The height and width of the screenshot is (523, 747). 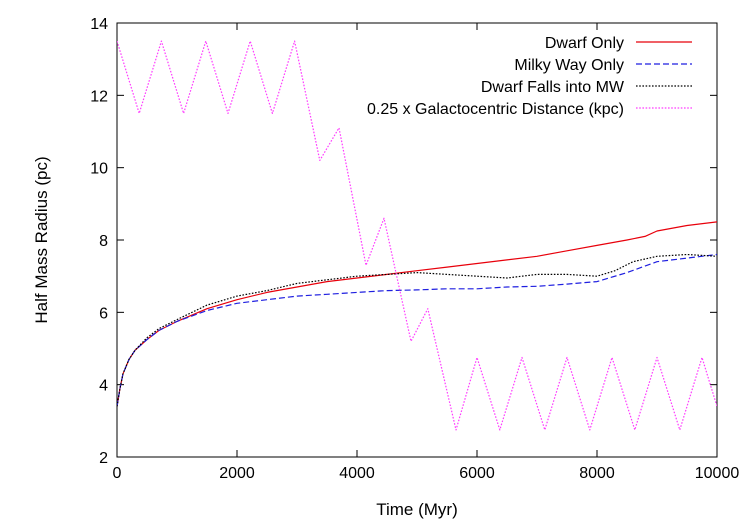 What do you see at coordinates (103, 458) in the screenshot?
I see `y-tick-label: 2` at bounding box center [103, 458].